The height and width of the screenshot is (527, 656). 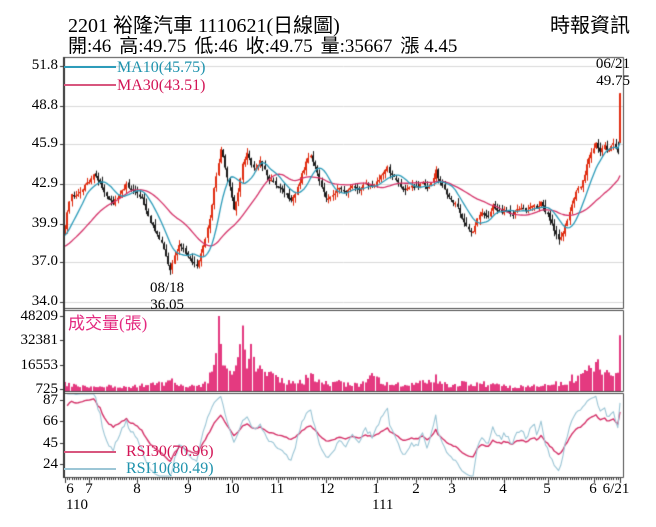 What do you see at coordinates (590, 26) in the screenshot?
I see `brand-label: 時報資訊` at bounding box center [590, 26].